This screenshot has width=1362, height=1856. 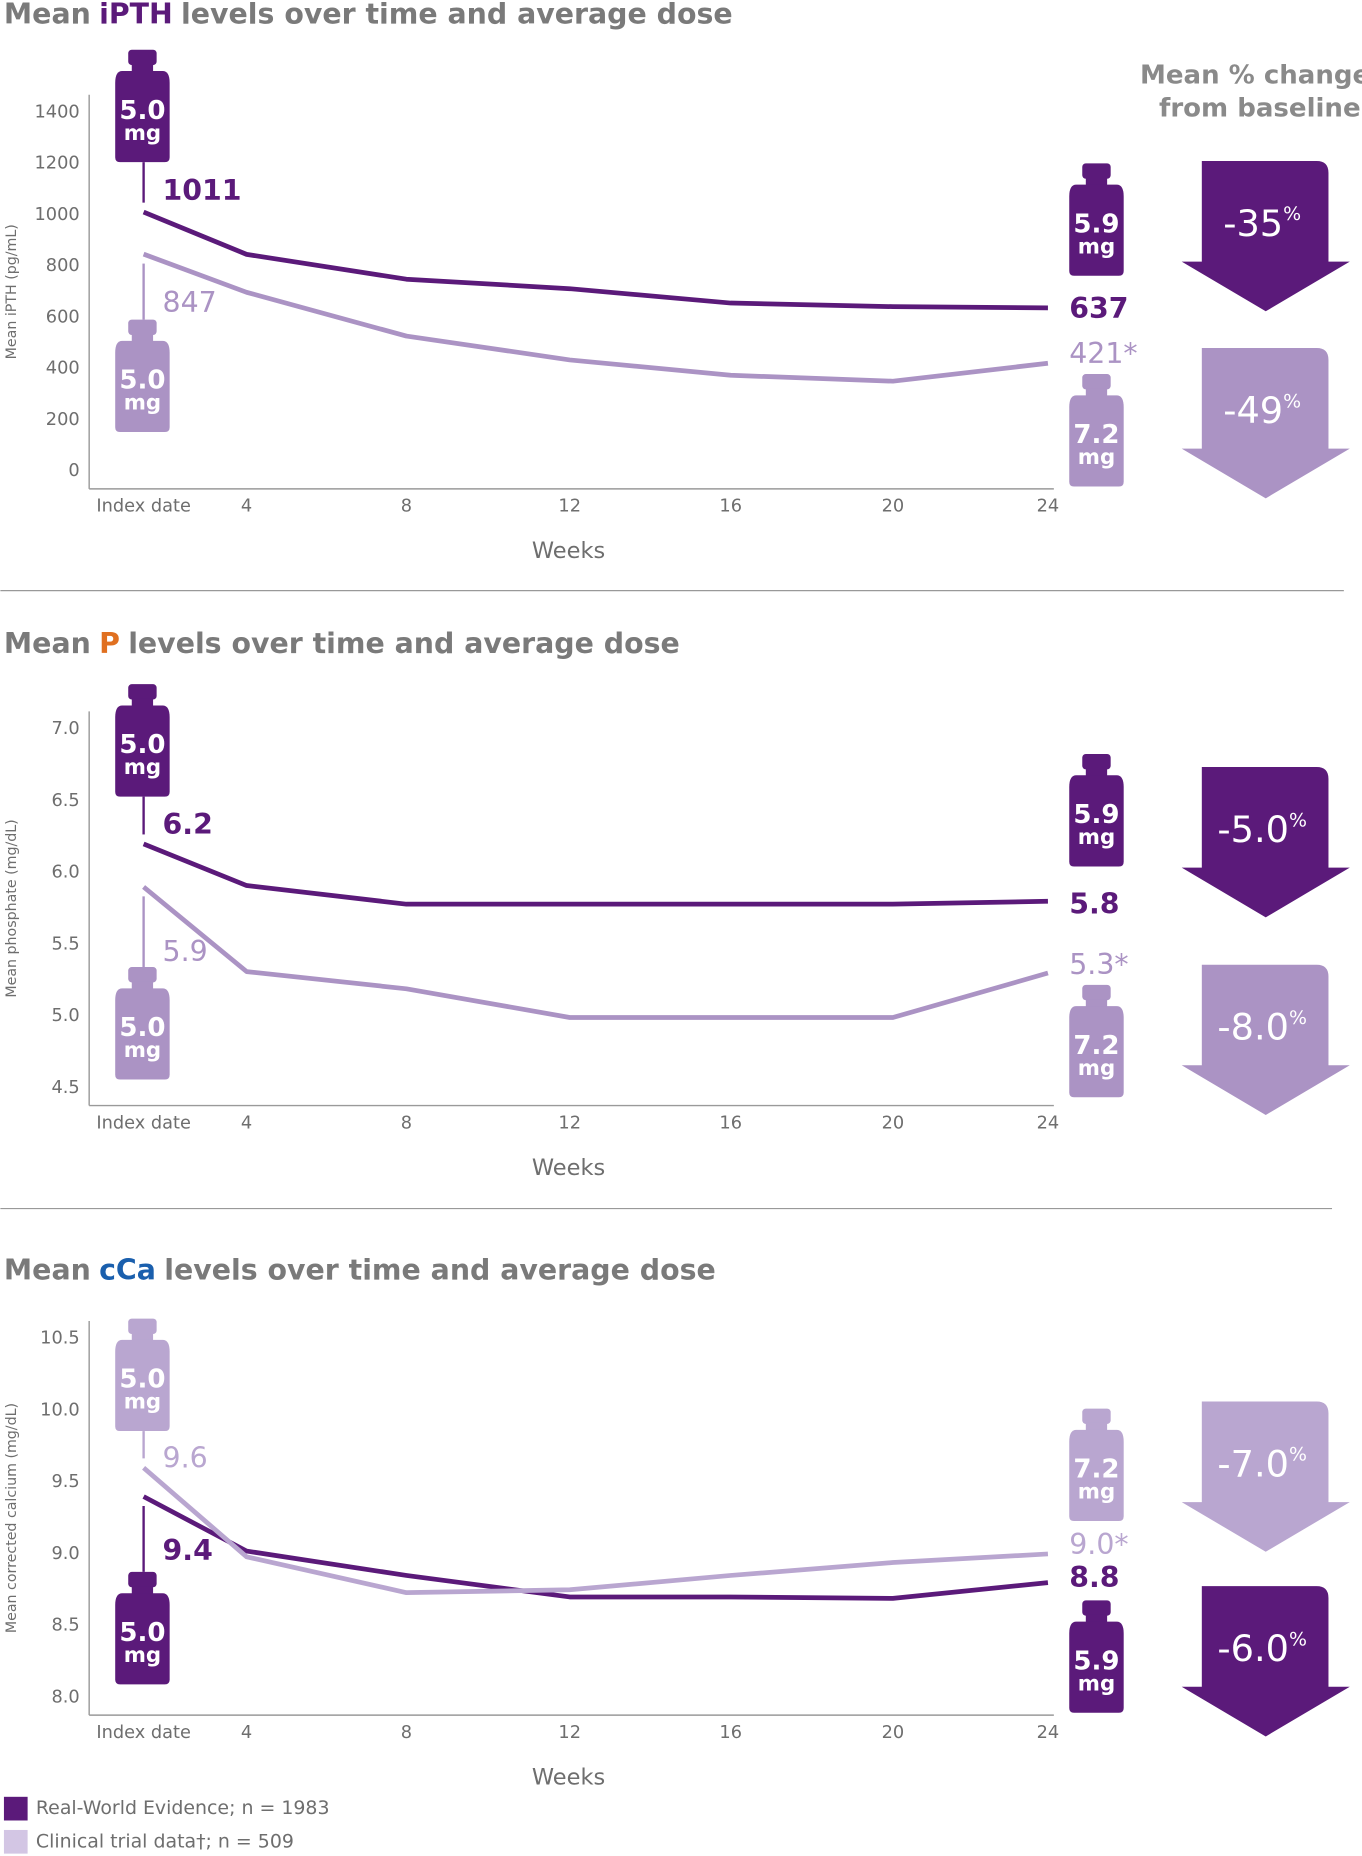 What do you see at coordinates (1262, 1648) in the screenshot?
I see `change-value: -6.0%` at bounding box center [1262, 1648].